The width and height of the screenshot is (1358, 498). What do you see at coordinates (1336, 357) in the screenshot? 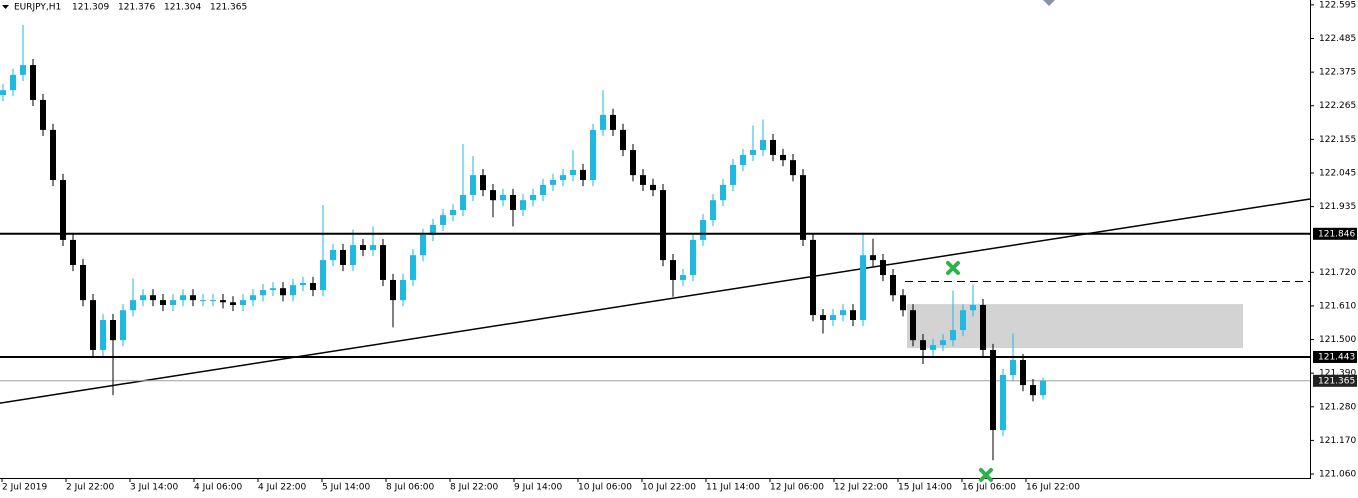
I see `level-label: 121.443` at bounding box center [1336, 357].